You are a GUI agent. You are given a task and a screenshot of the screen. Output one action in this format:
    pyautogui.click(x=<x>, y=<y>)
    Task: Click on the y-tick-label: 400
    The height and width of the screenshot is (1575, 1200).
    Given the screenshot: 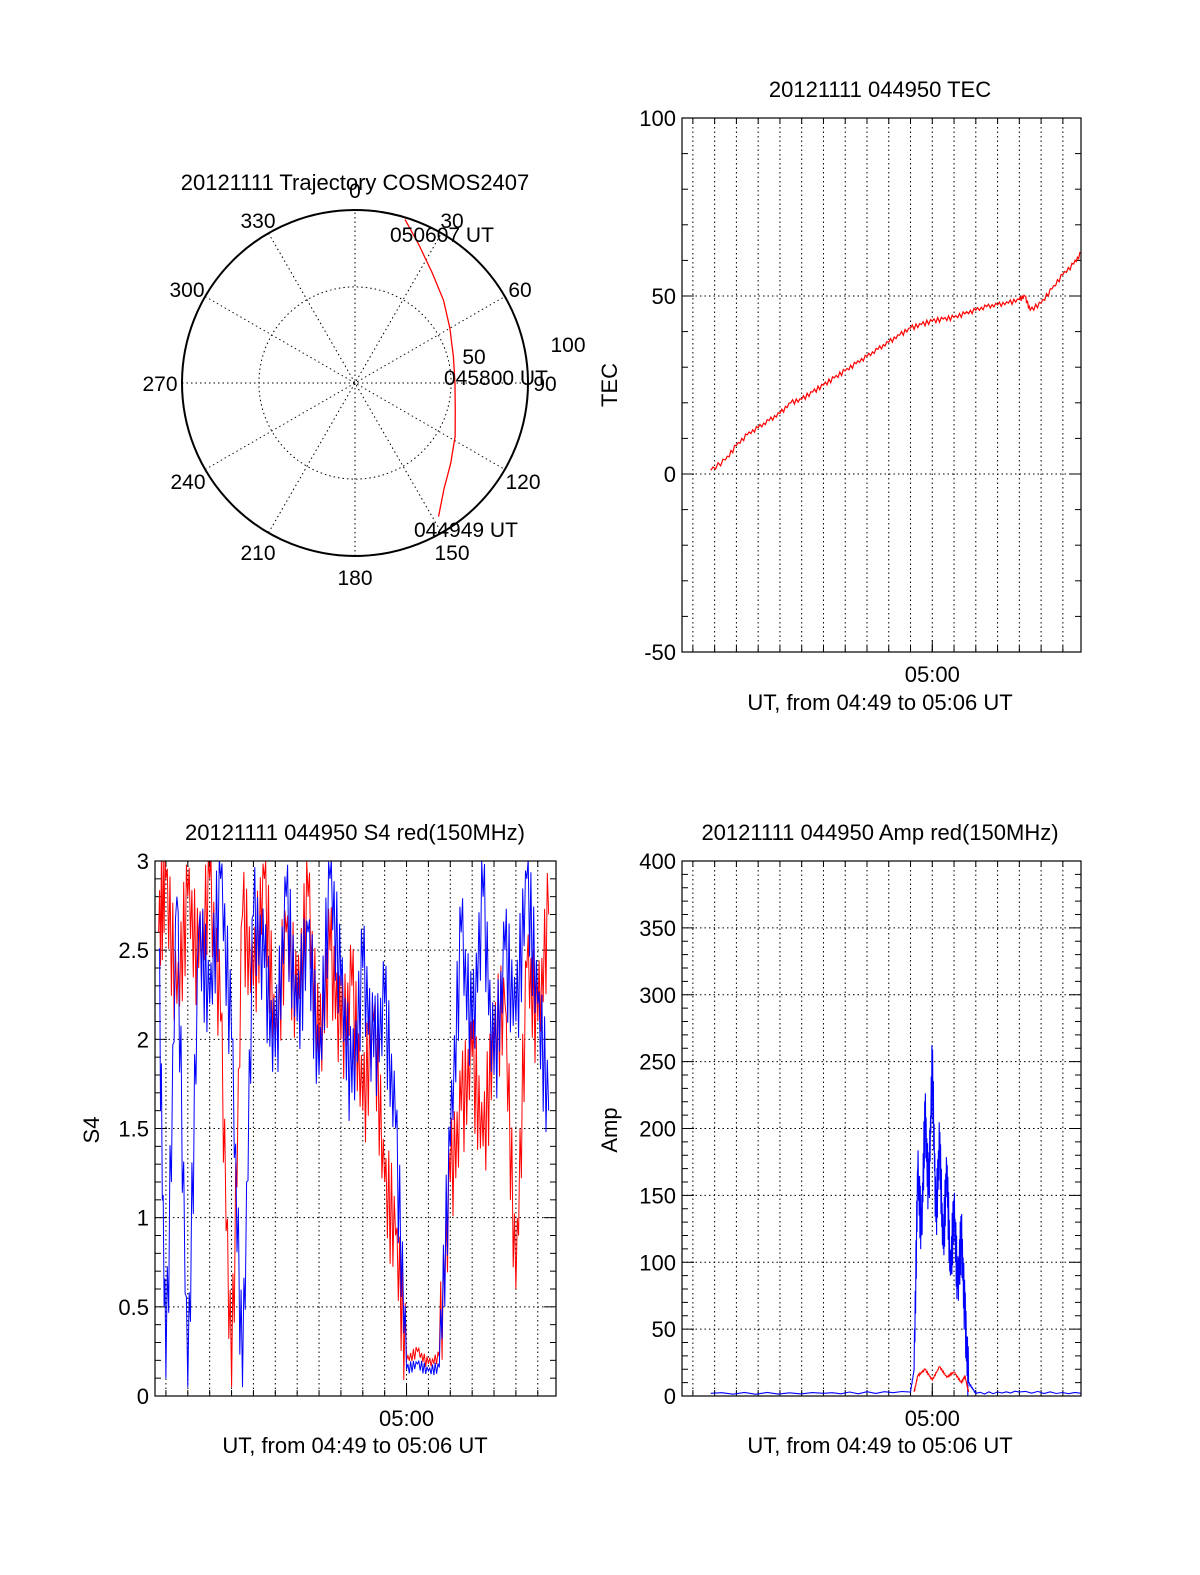 What is the action you would take?
    pyautogui.click(x=657, y=861)
    